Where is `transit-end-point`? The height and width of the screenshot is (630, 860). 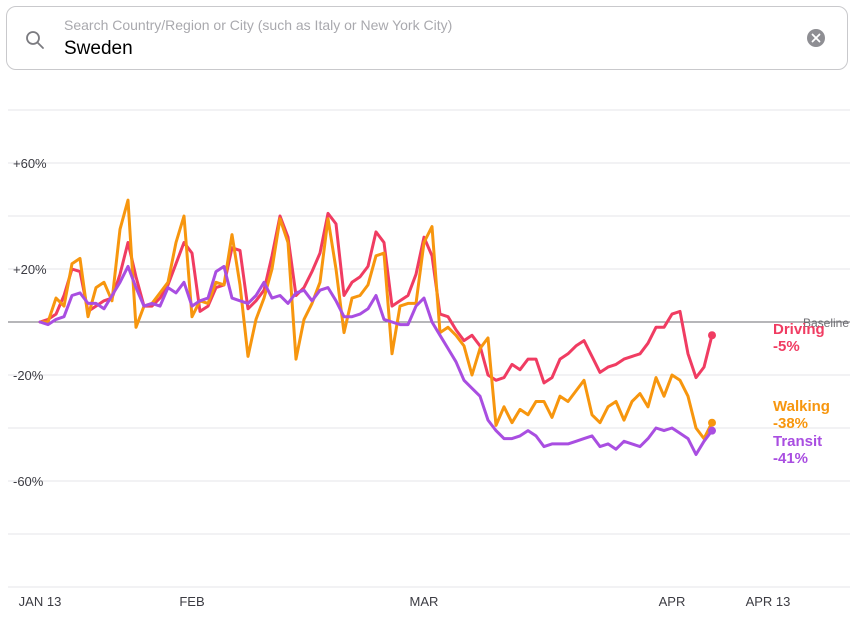 transit-end-point is located at coordinates (712, 430).